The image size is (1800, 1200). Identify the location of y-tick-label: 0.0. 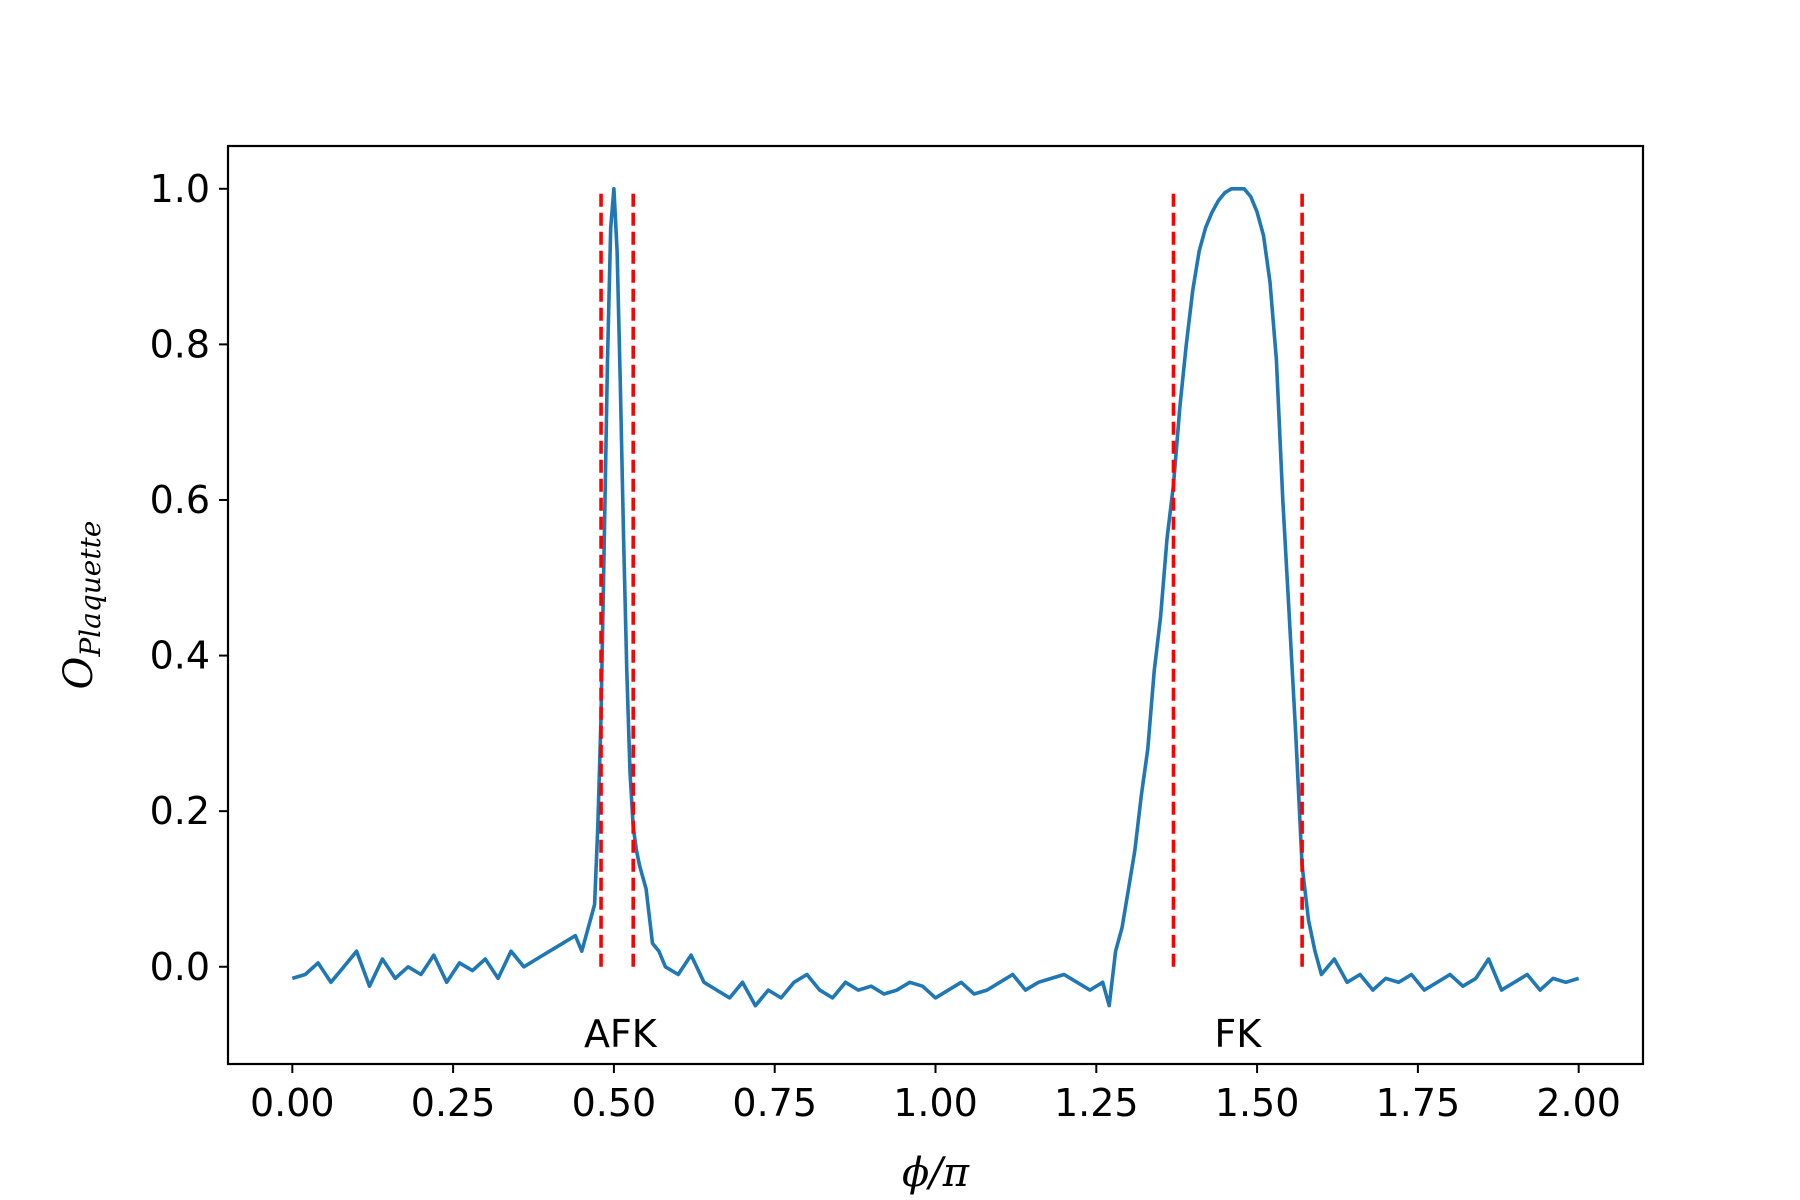
(180, 967).